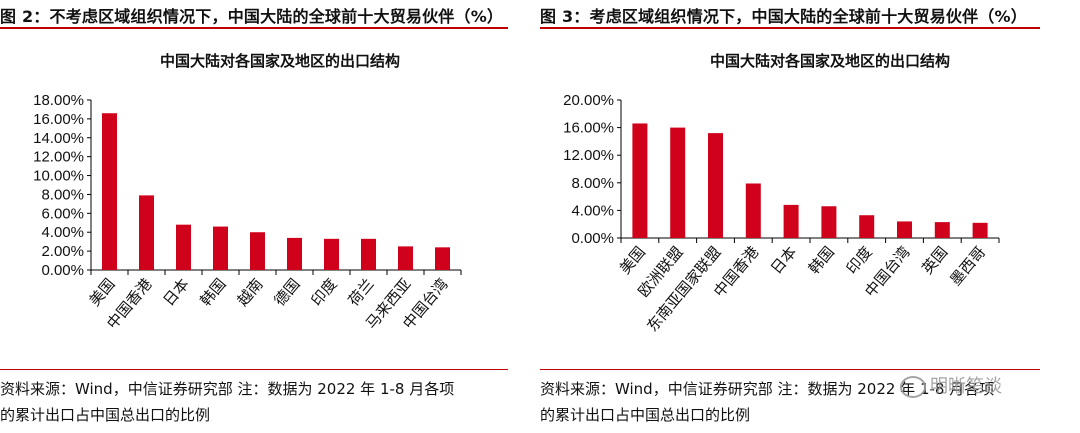 The height and width of the screenshot is (433, 1080). I want to click on x-tick-label: 英国, so click(934, 260).